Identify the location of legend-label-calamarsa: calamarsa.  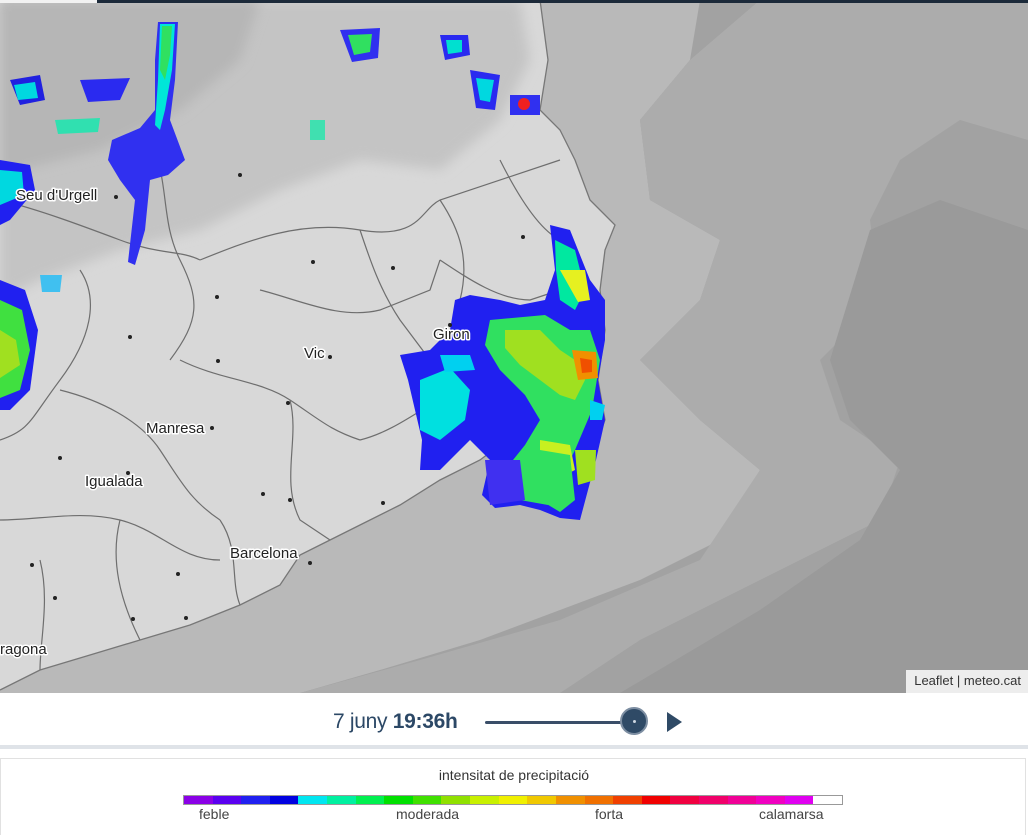
(791, 814).